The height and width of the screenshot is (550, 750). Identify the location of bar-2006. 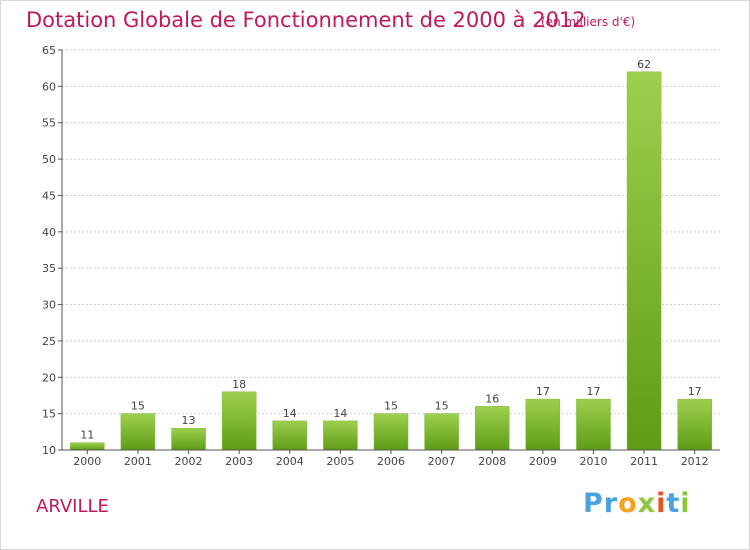
(391, 432).